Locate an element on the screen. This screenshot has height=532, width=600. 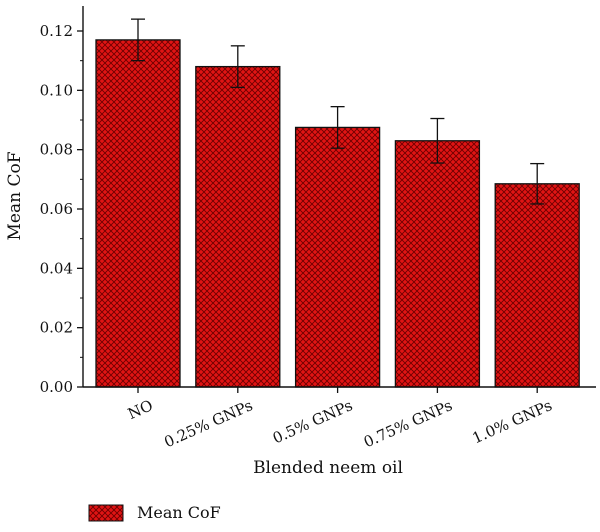
y-tick-label-2: 0.04 is located at coordinates (56, 268).